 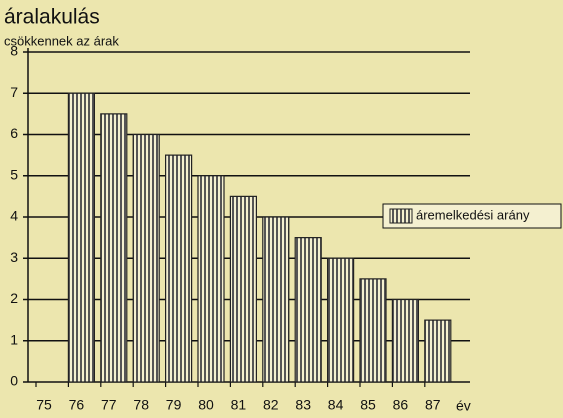 I want to click on x-tick-label: 83, so click(x=303, y=405).